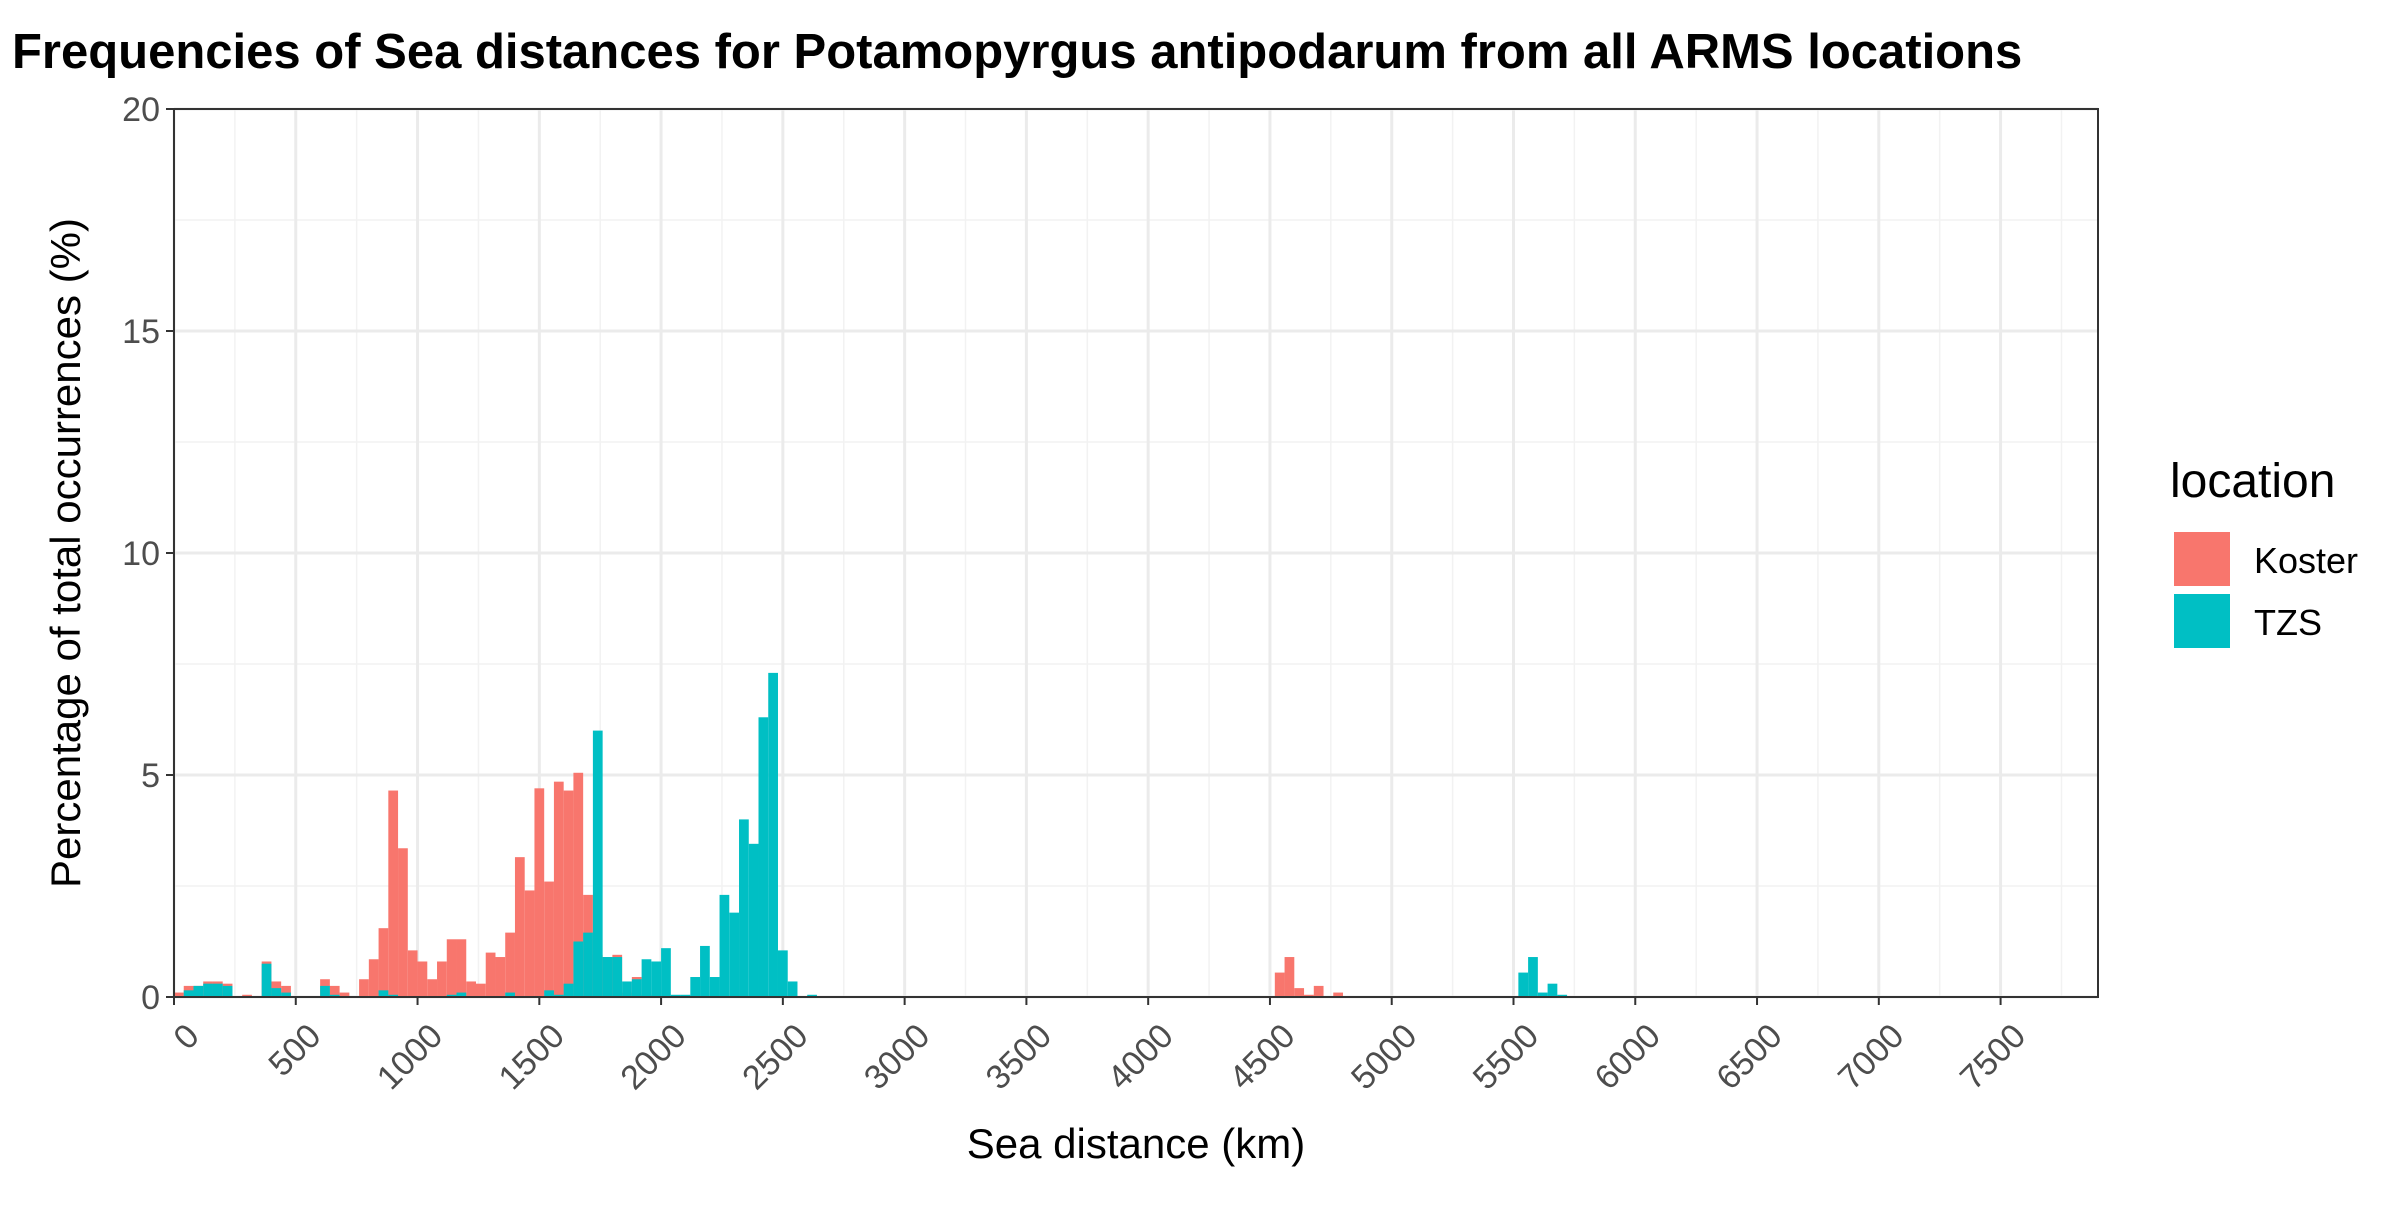  Describe the element at coordinates (150, 998) in the screenshot. I see `y-tick-label: 0` at that location.